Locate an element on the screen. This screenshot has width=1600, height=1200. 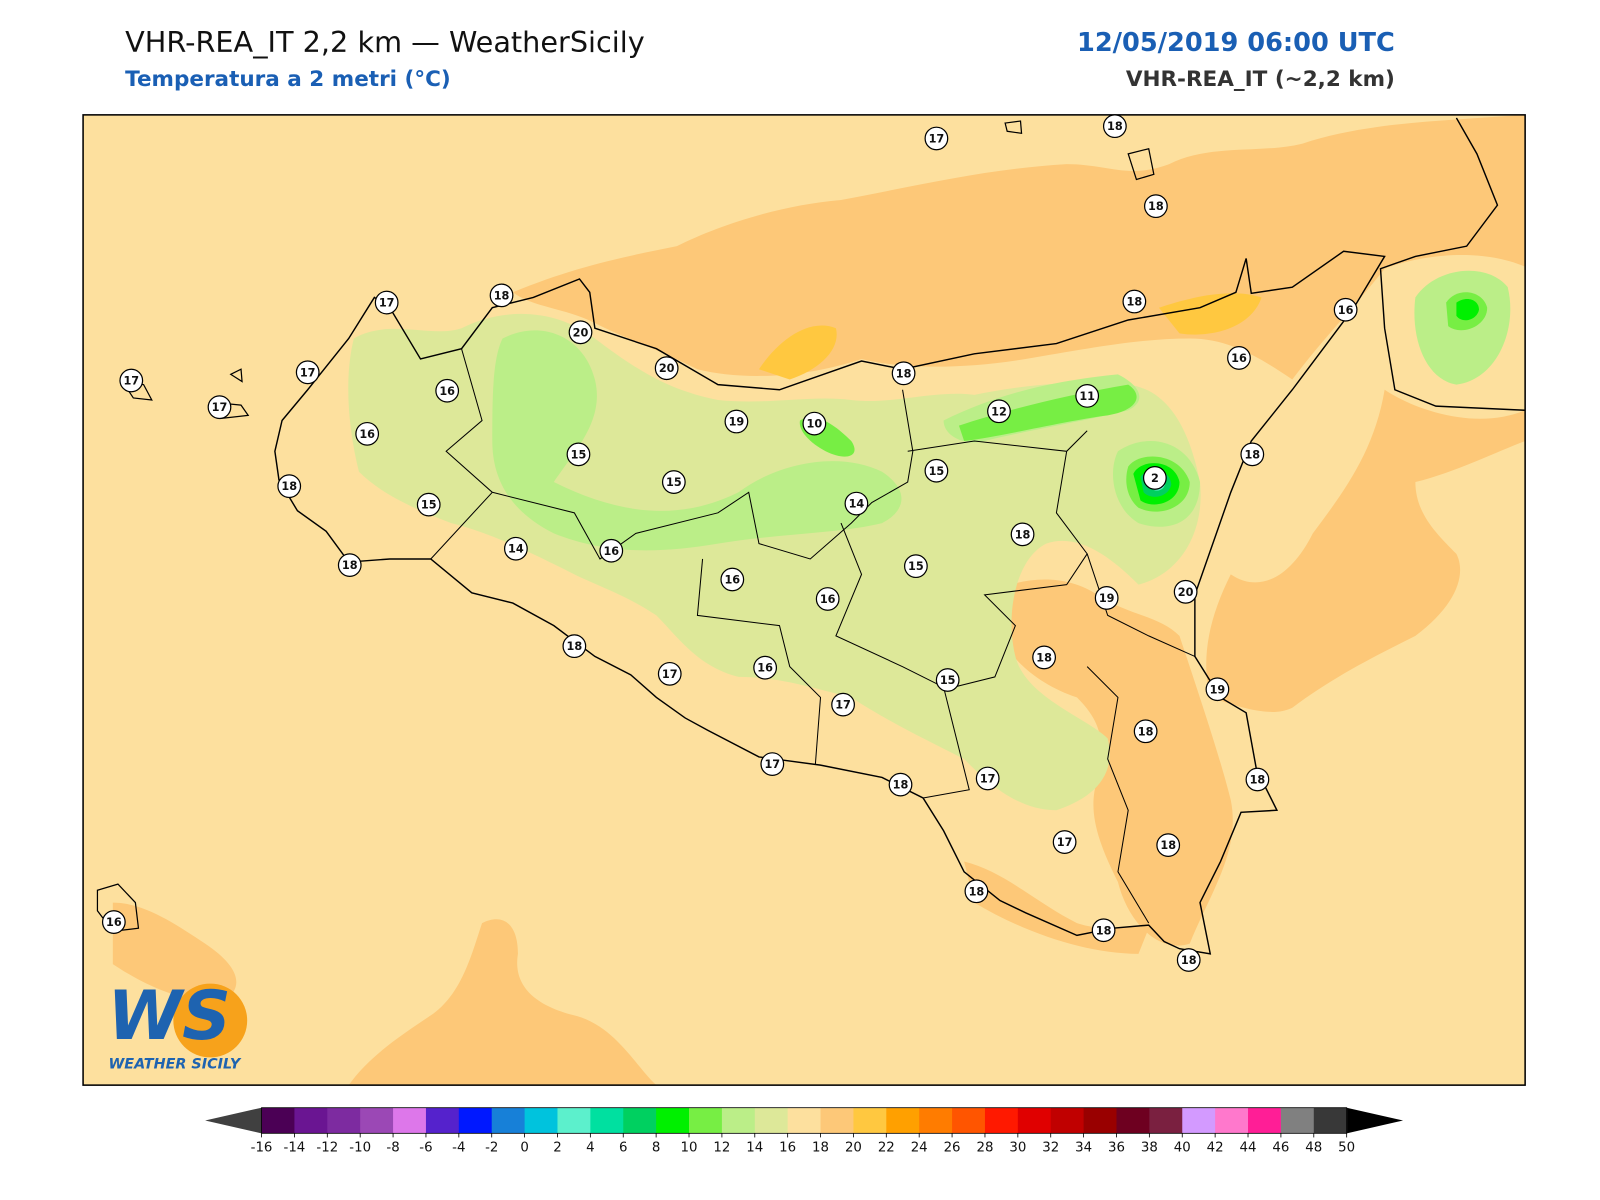
station-value: 14 is located at coordinates (857, 504).